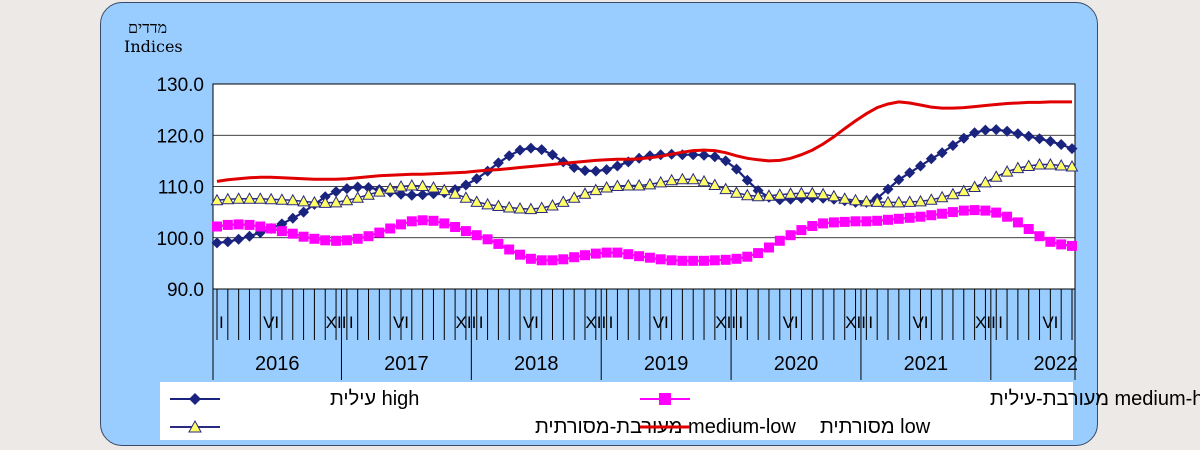  I want to click on year-label: 2022, so click(1056, 364).